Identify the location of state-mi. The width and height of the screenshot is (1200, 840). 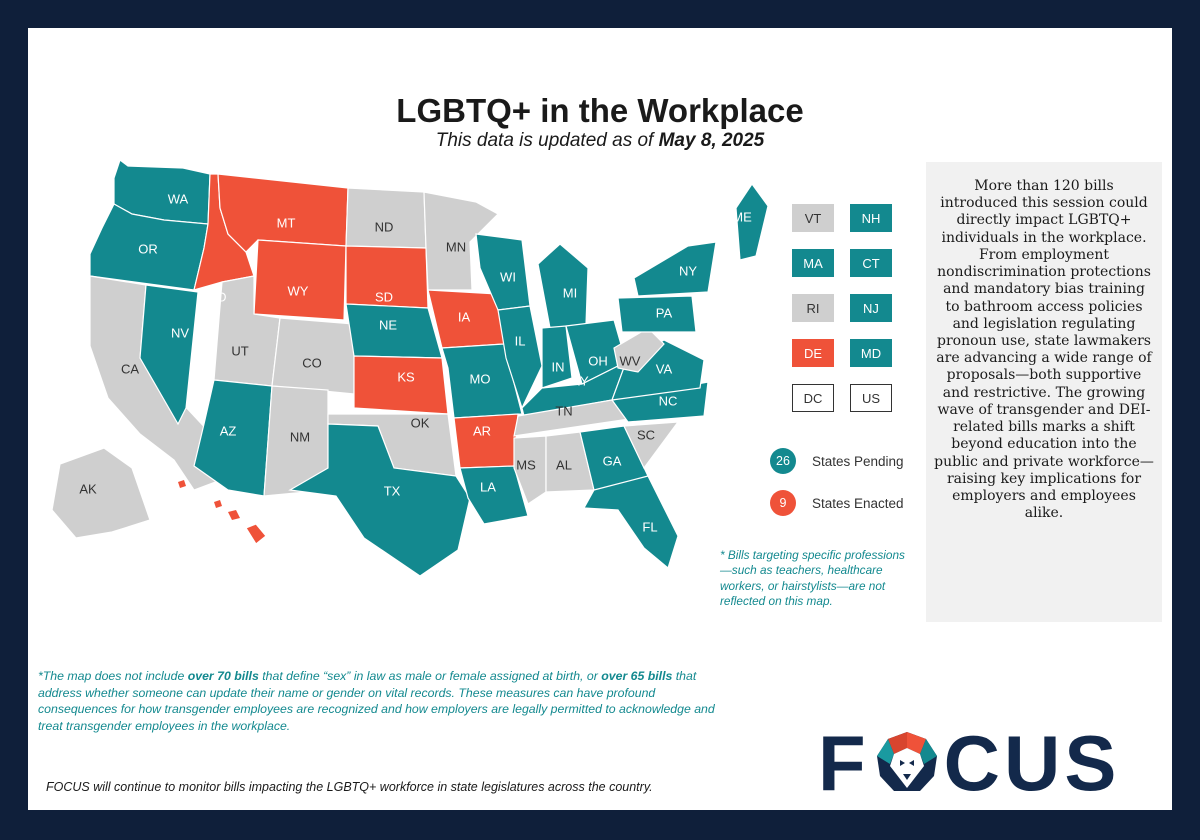
(563, 286).